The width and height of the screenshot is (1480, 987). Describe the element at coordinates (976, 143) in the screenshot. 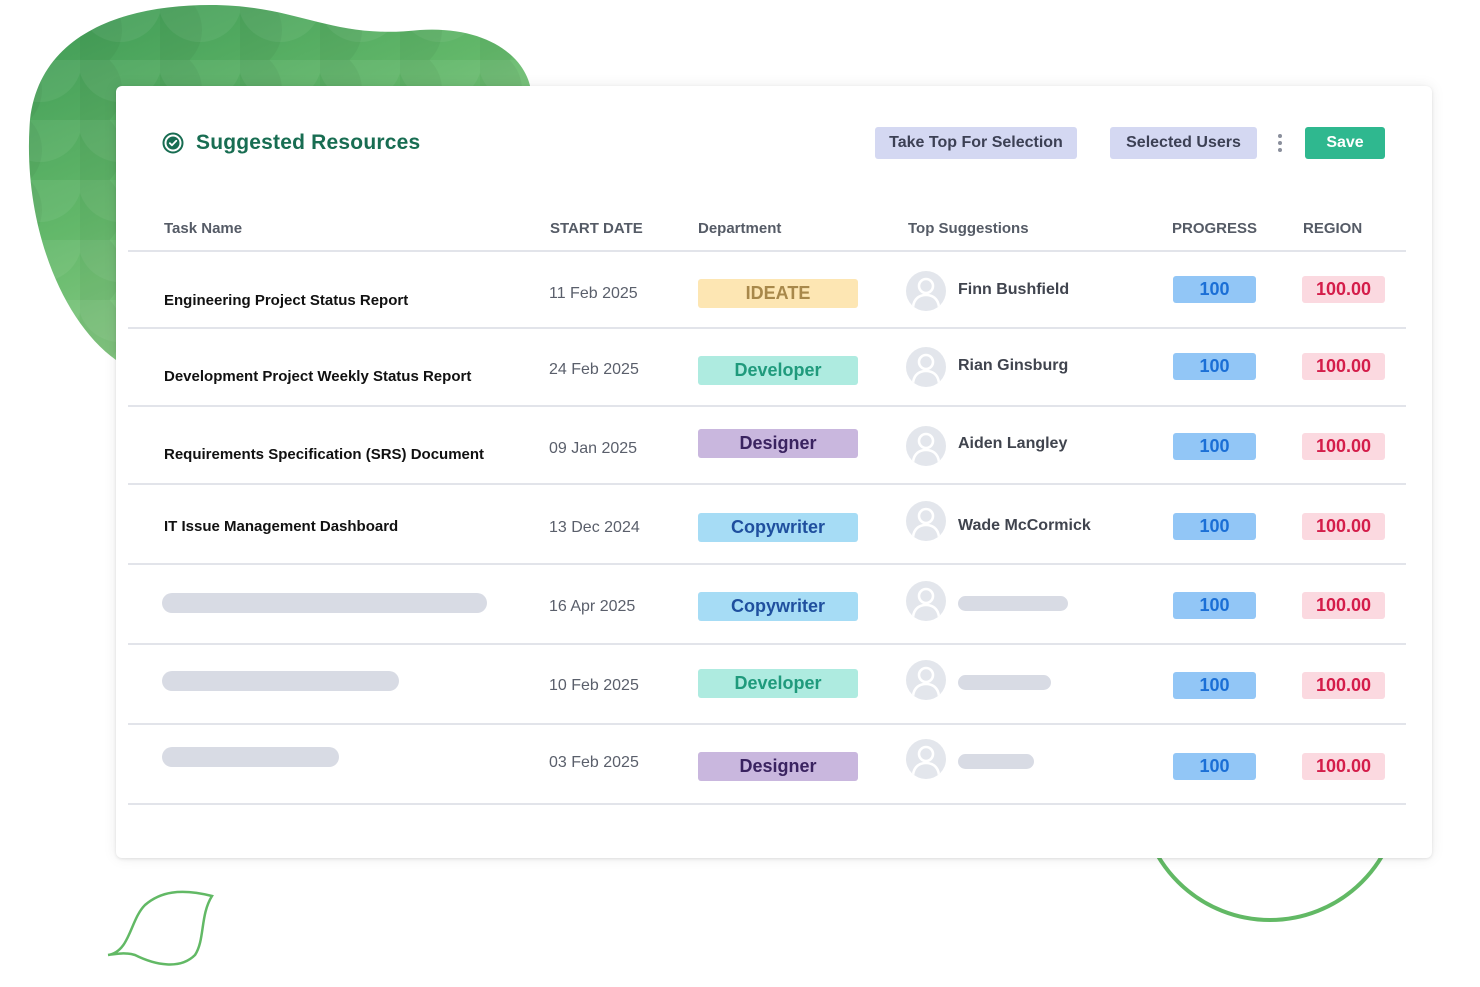

I see `take-top-for-selection-button: Take Top For Selection` at that location.